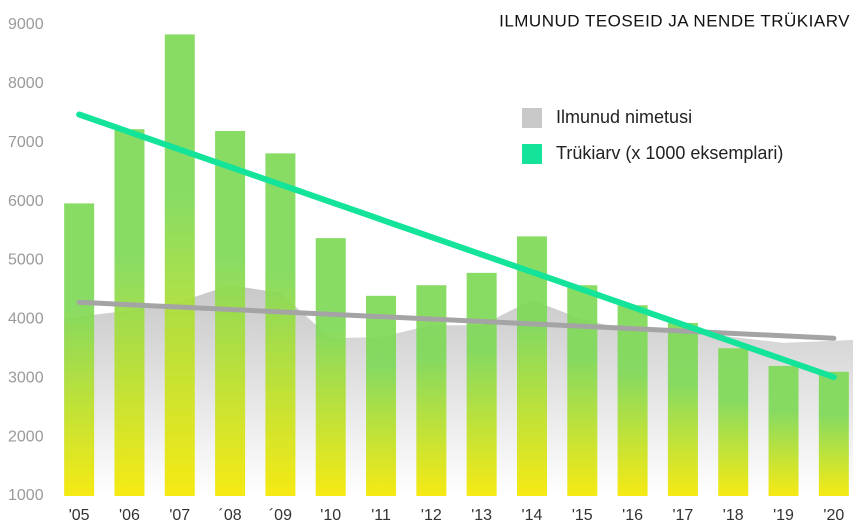  What do you see at coordinates (129, 515) in the screenshot?
I see `x-tick-label: '06` at bounding box center [129, 515].